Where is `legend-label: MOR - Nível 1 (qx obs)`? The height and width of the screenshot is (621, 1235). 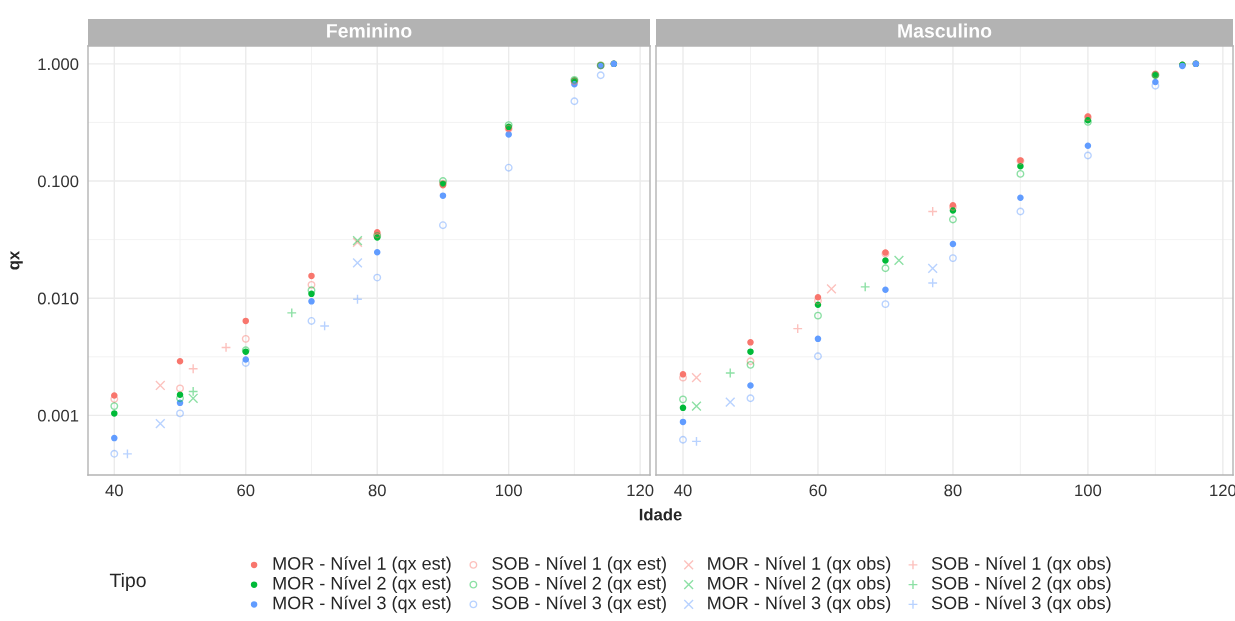
legend-label: MOR - Nível 1 (qx obs) is located at coordinates (799, 565).